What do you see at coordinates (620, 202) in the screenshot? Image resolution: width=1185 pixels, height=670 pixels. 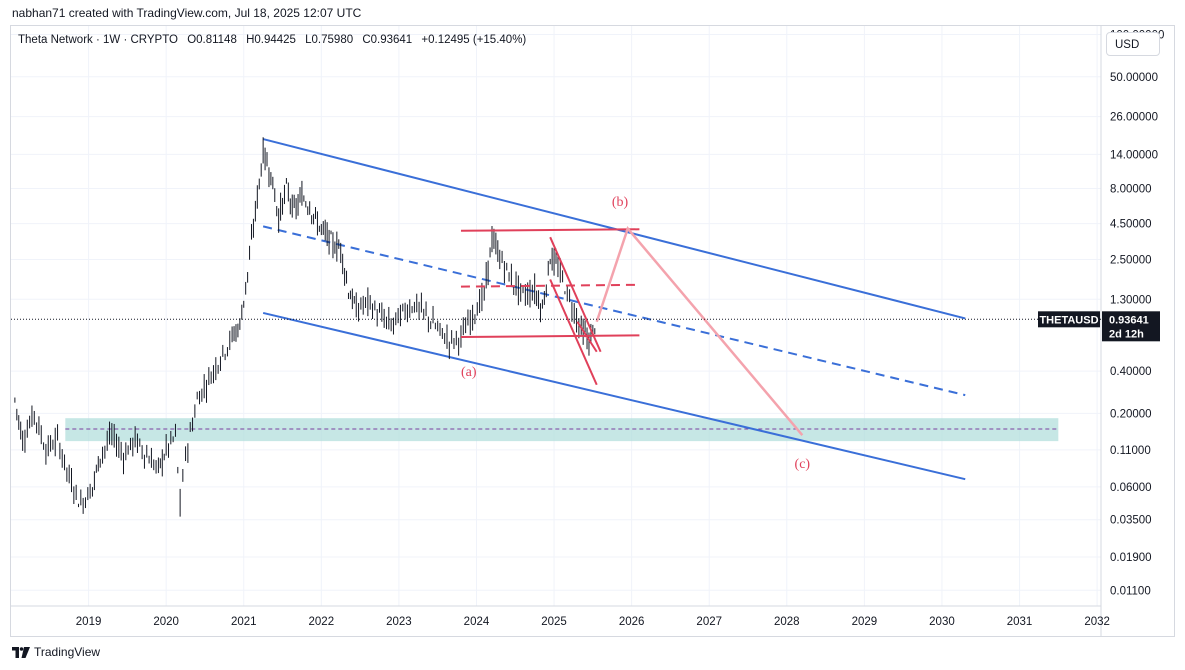 I see `wave-label: (b)` at bounding box center [620, 202].